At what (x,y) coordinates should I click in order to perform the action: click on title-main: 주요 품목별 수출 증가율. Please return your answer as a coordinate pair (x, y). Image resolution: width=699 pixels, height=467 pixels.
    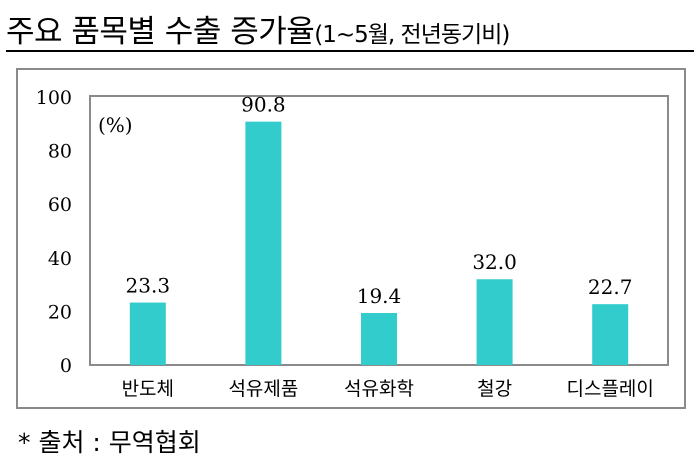
    Looking at the image, I should click on (160, 32).